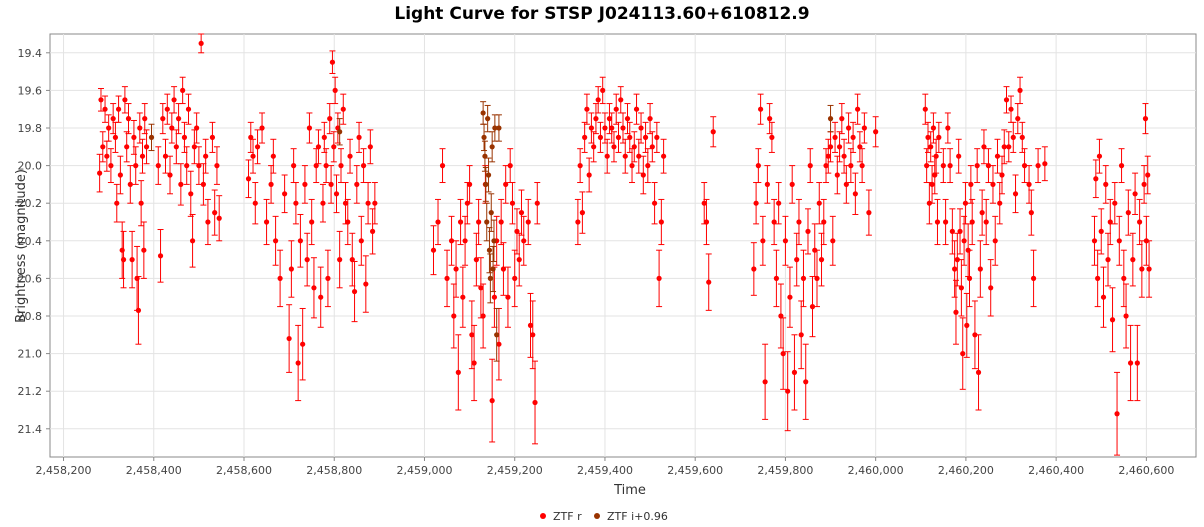 This screenshot has width=1204, height=527. I want to click on x-tick-label: 2,460,200, so click(966, 470).